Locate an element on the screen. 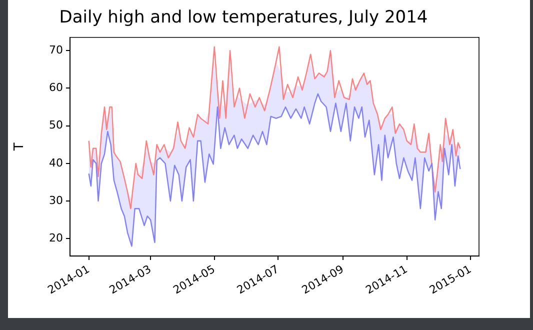 This screenshot has height=330, width=533. y-tick-label: 50 is located at coordinates (56, 125).